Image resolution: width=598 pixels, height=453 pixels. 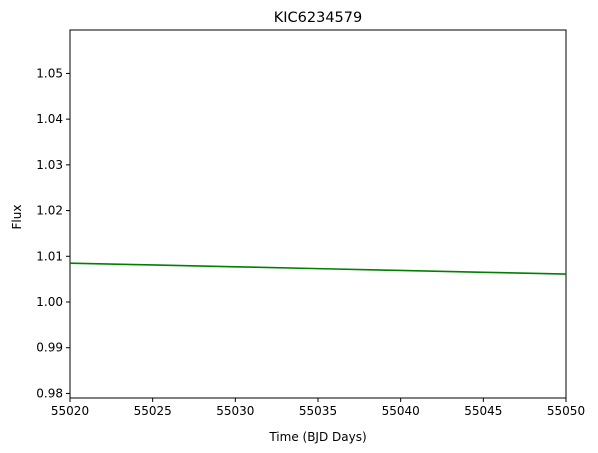 I want to click on x-tick-label: 55040, so click(x=401, y=411).